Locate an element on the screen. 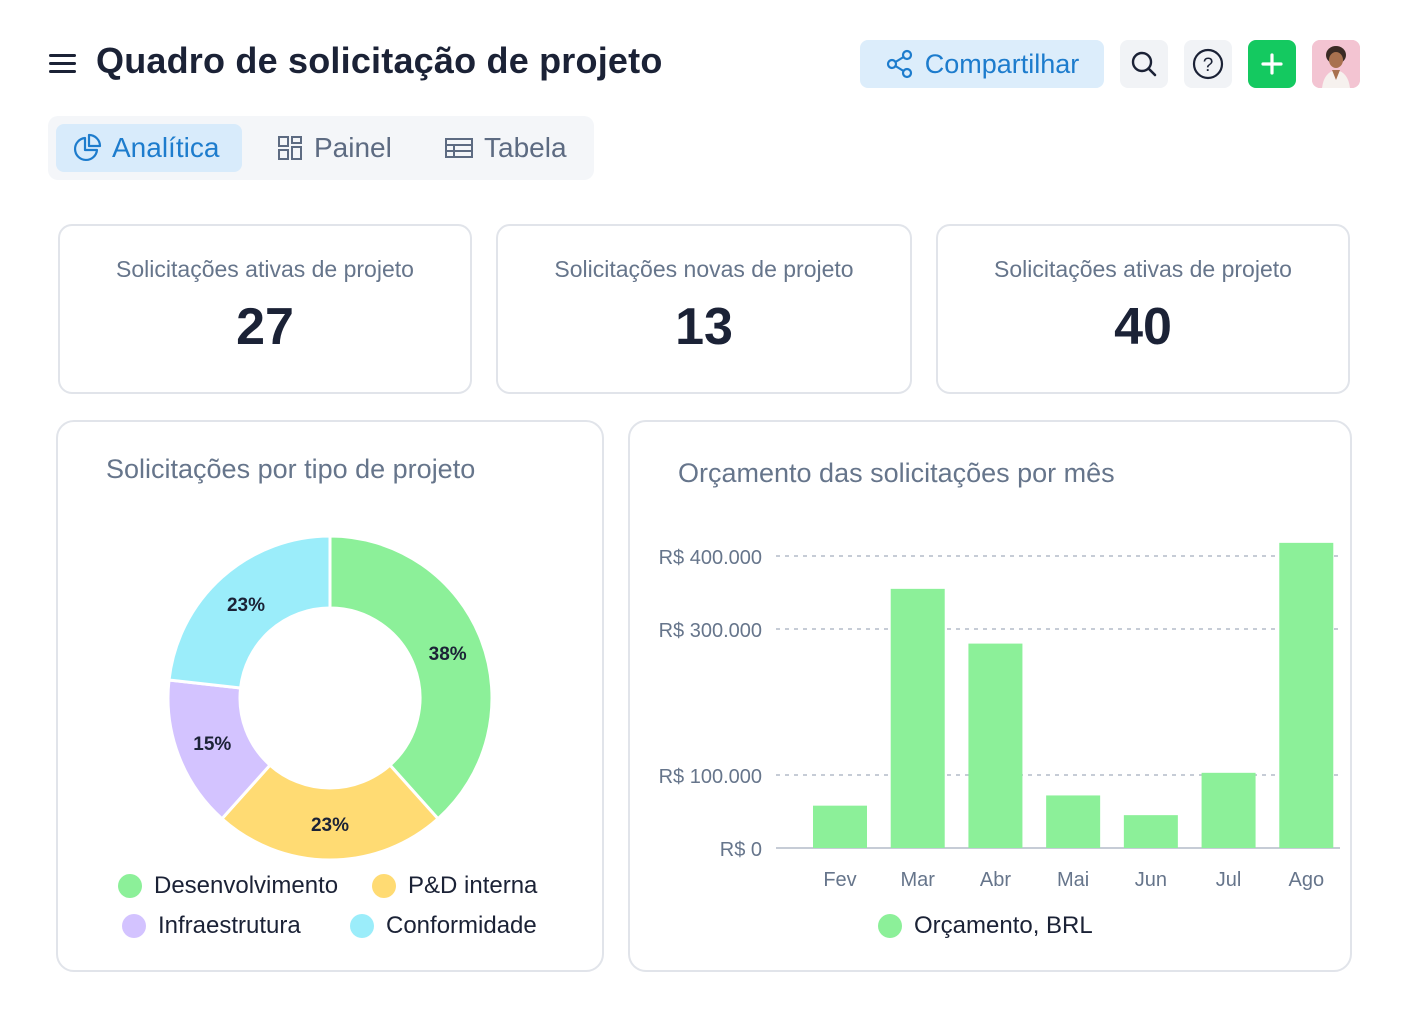 The image size is (1408, 1024). legend-item: P&D interna is located at coordinates (454, 886).